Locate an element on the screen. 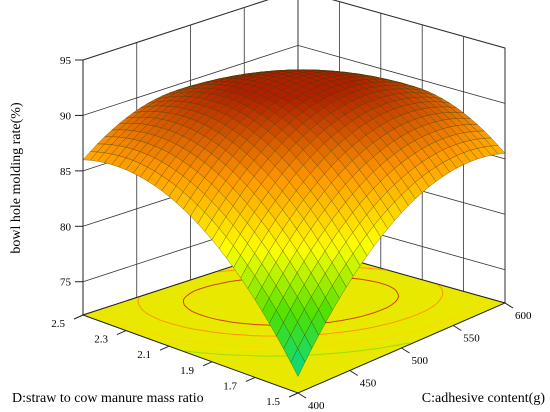 The width and height of the screenshot is (550, 412). surface-cell is located at coordinates (298, 362).